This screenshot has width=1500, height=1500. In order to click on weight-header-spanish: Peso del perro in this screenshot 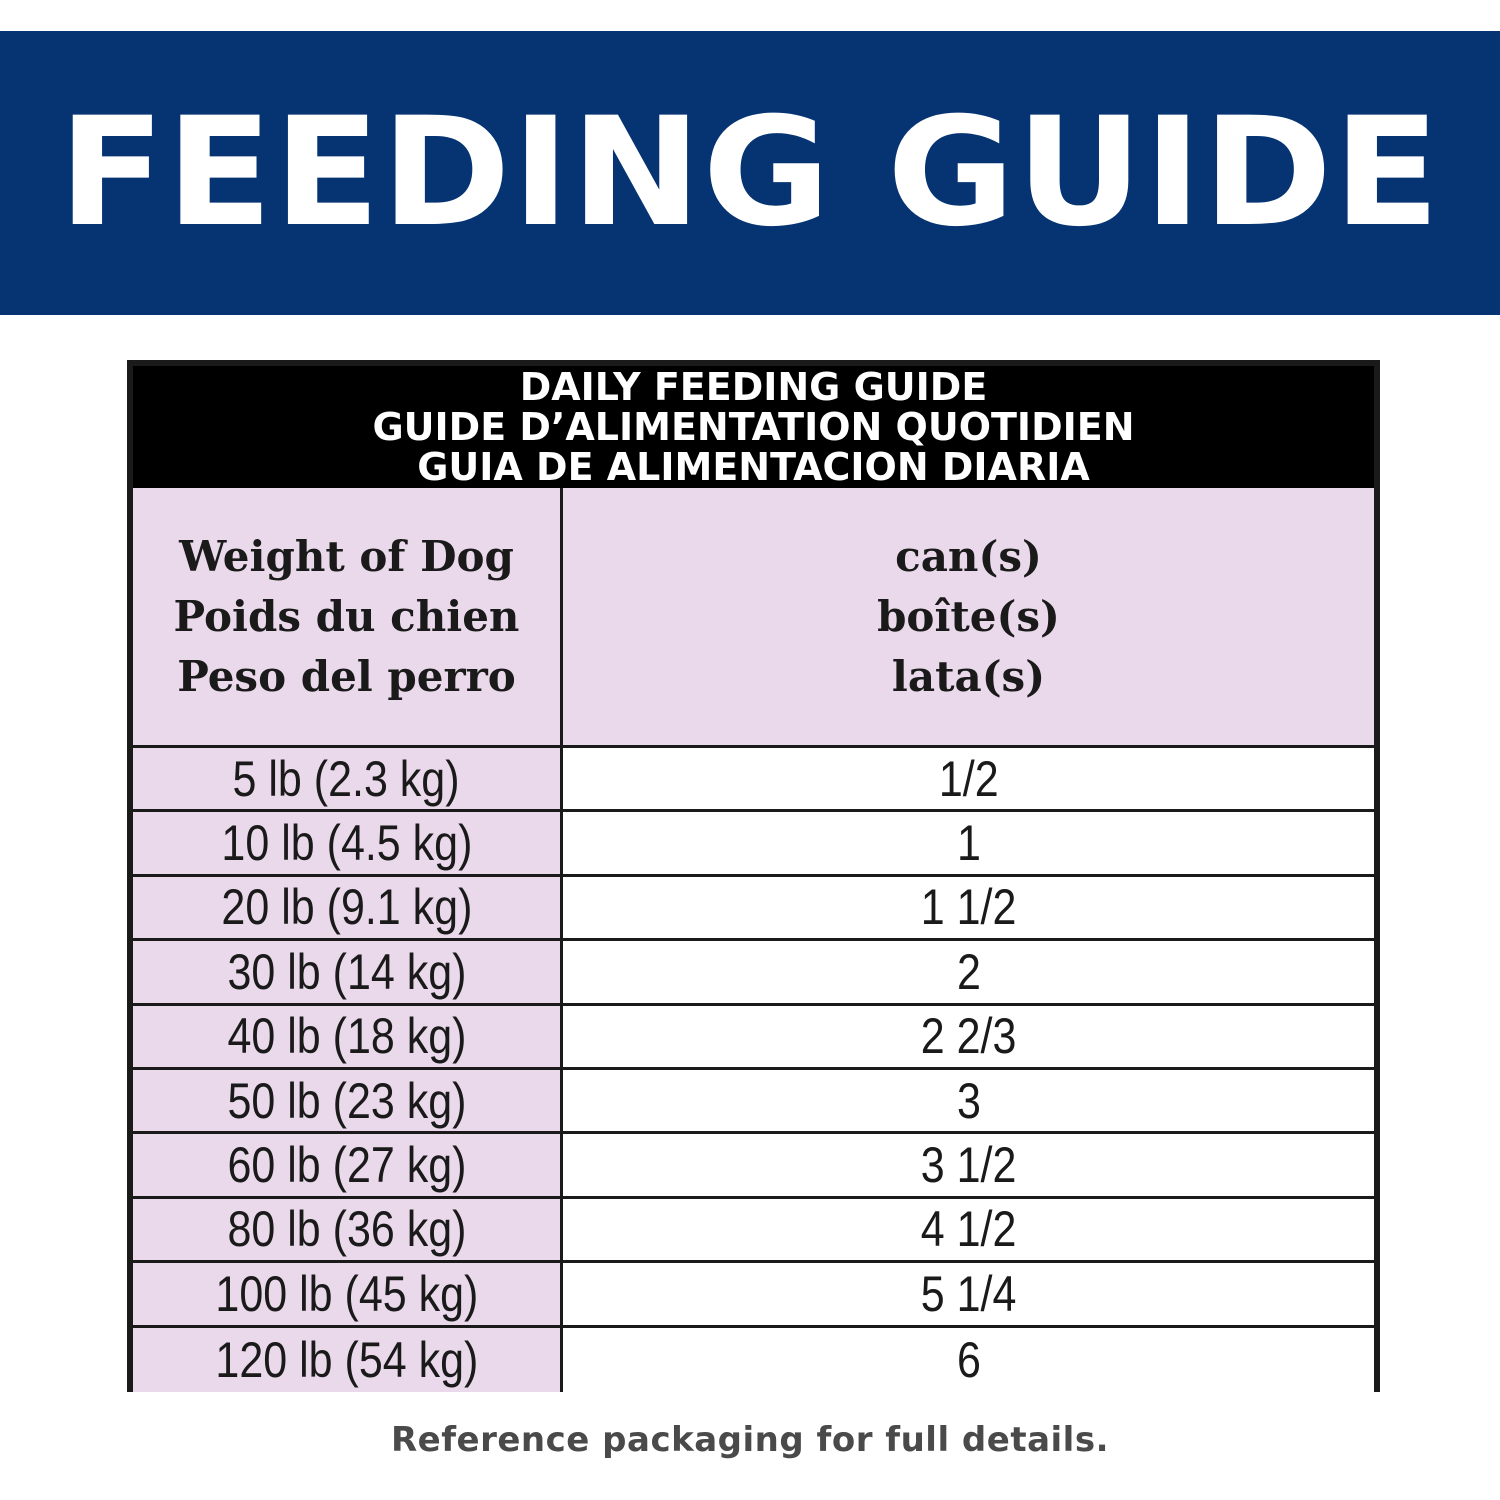, I will do `click(346, 676)`.